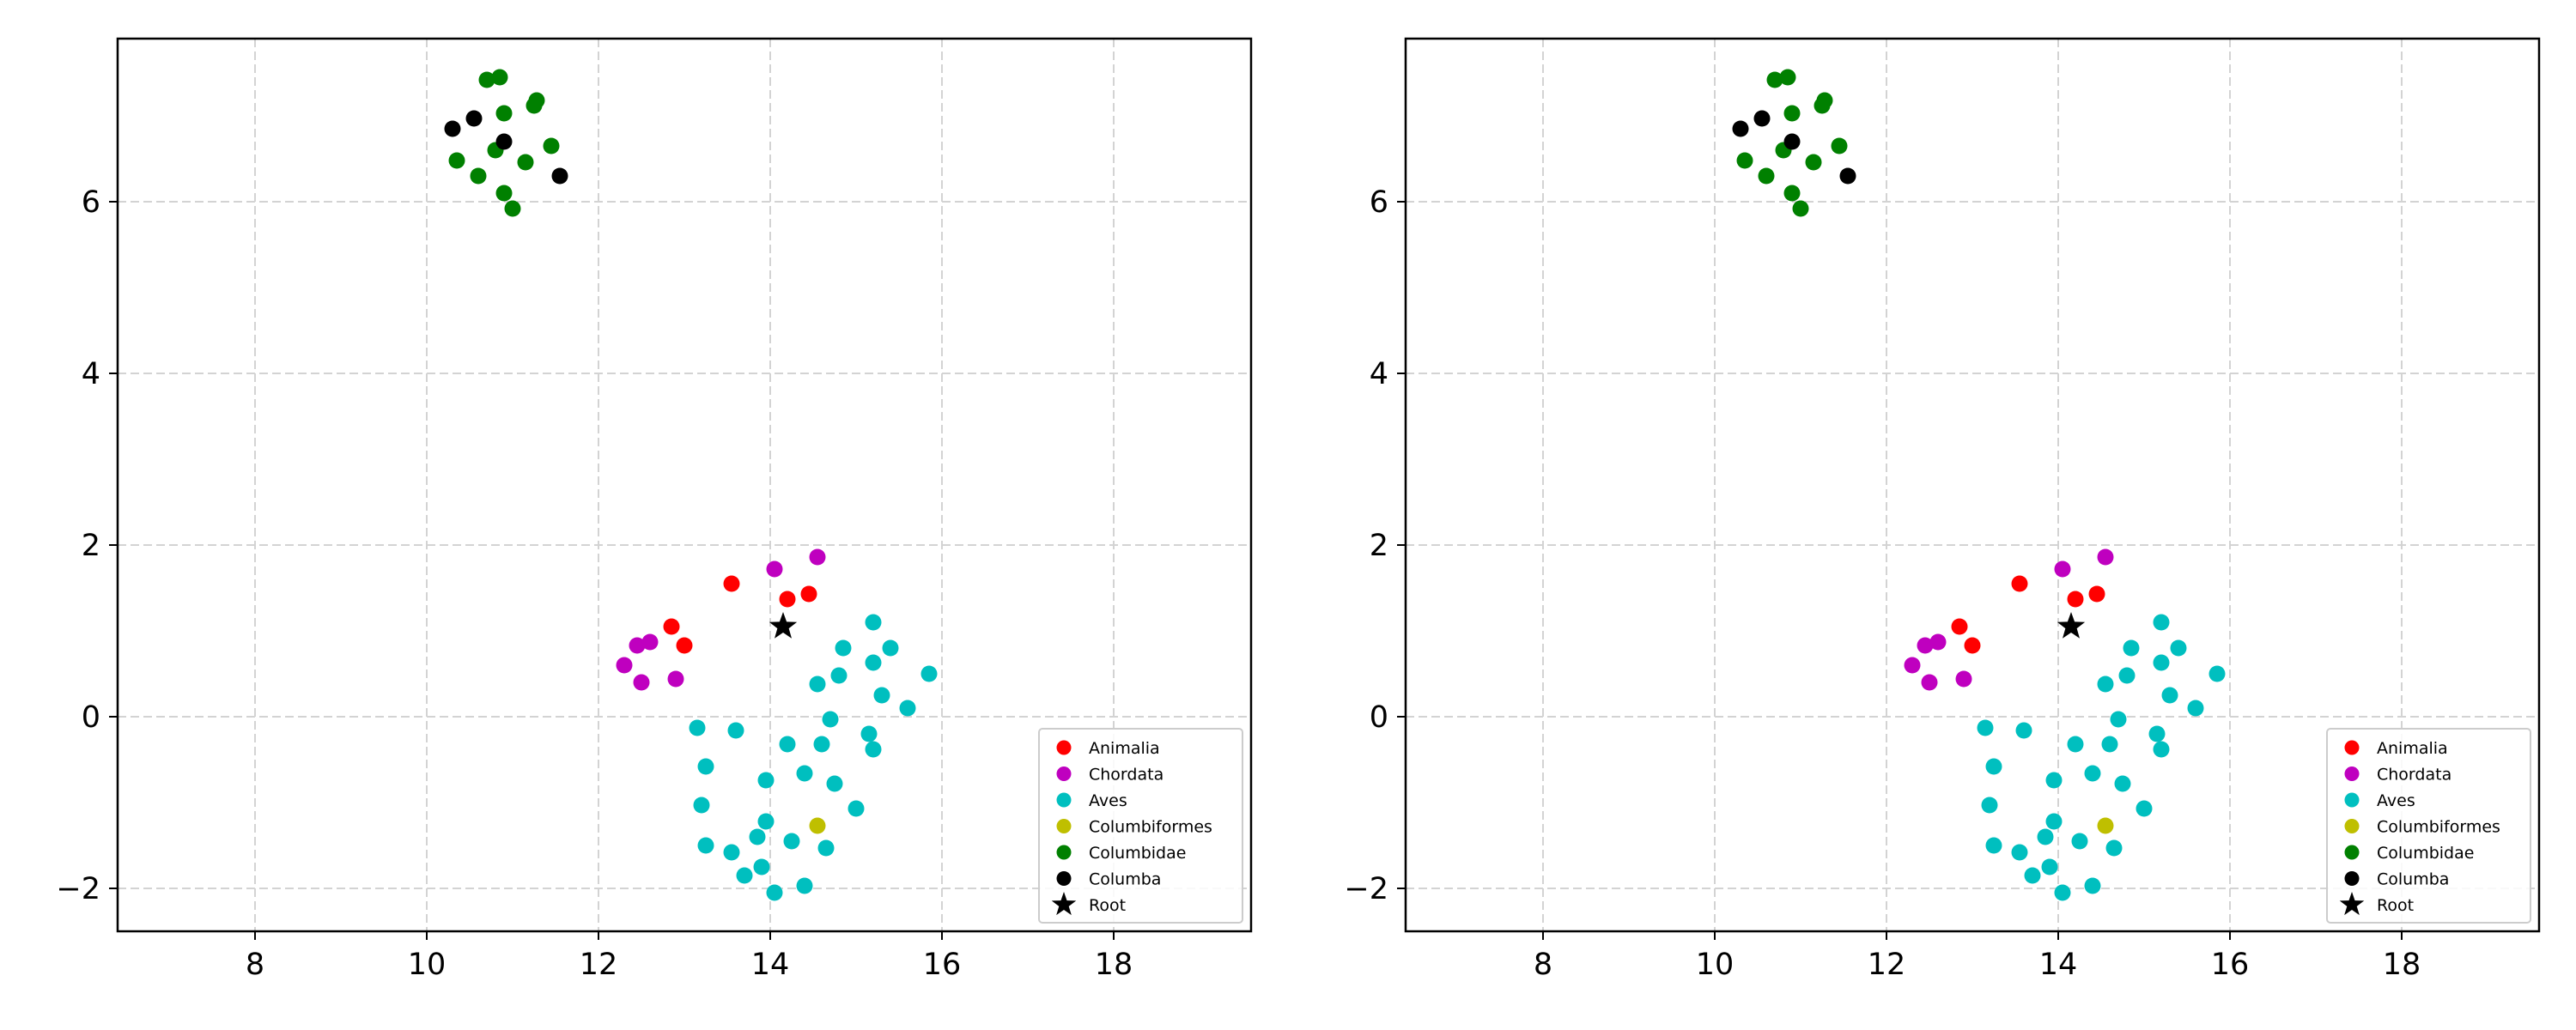  What do you see at coordinates (2352, 852) in the screenshot?
I see `legend-marker-columbidae` at bounding box center [2352, 852].